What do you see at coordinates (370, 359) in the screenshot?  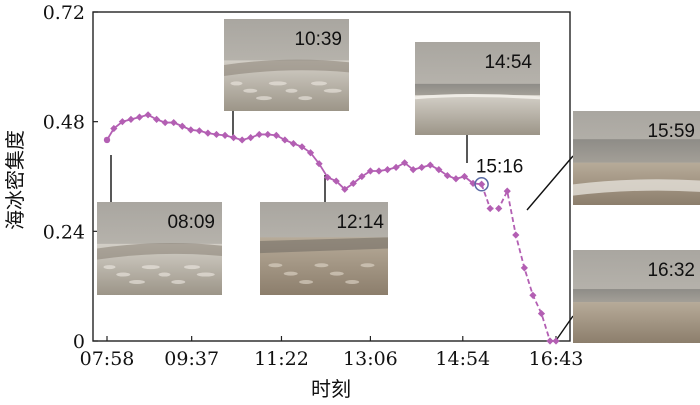 I see `x-tick-label: 13:06` at bounding box center [370, 359].